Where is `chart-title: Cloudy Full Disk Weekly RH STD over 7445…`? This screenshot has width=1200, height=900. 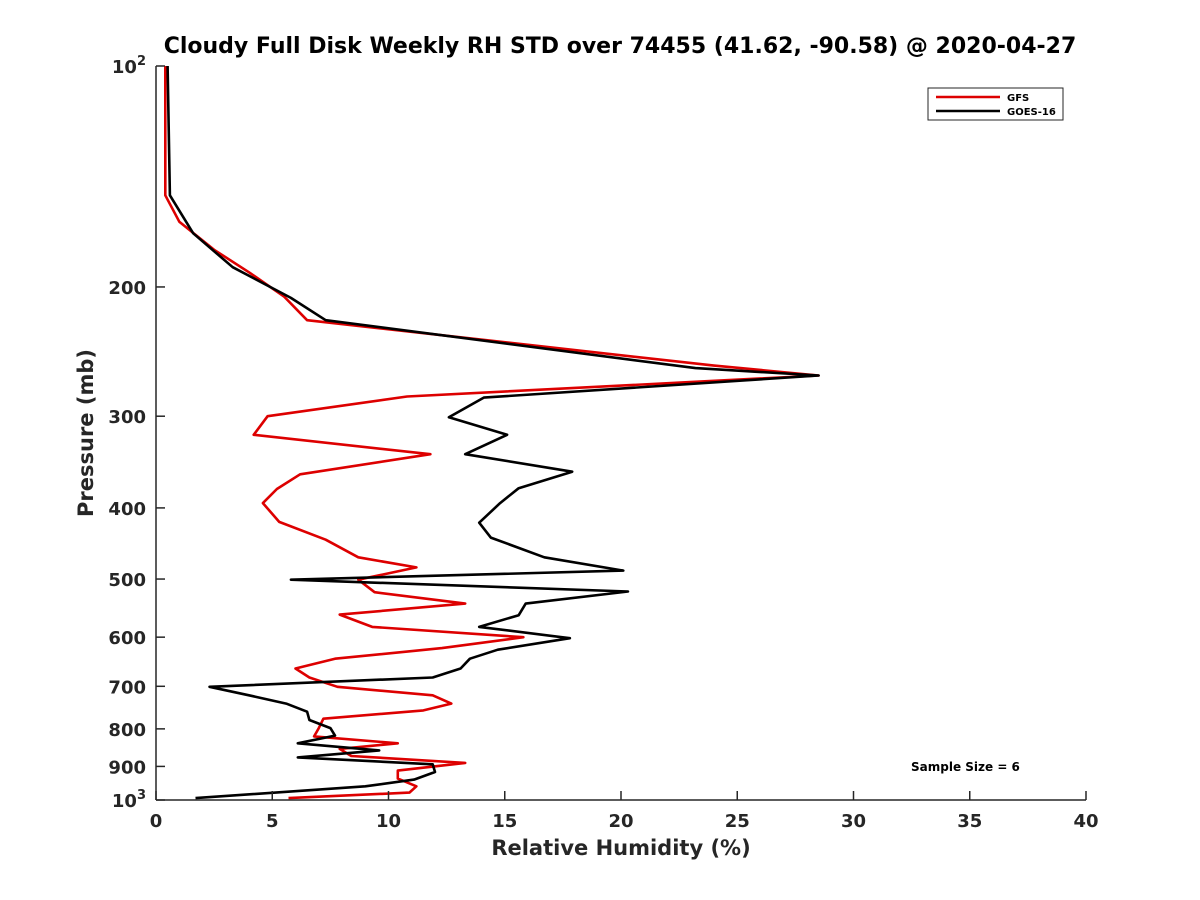 chart-title: Cloudy Full Disk Weekly RH STD over 7445… is located at coordinates (620, 46).